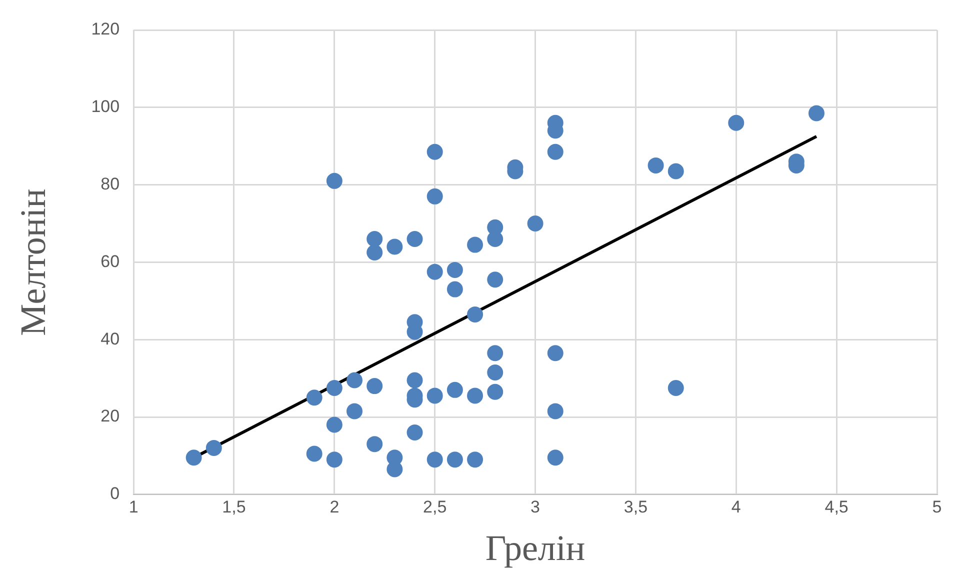 The image size is (957, 581). Describe the element at coordinates (435, 506) in the screenshot. I see `x-tick-label: 2,5` at that location.